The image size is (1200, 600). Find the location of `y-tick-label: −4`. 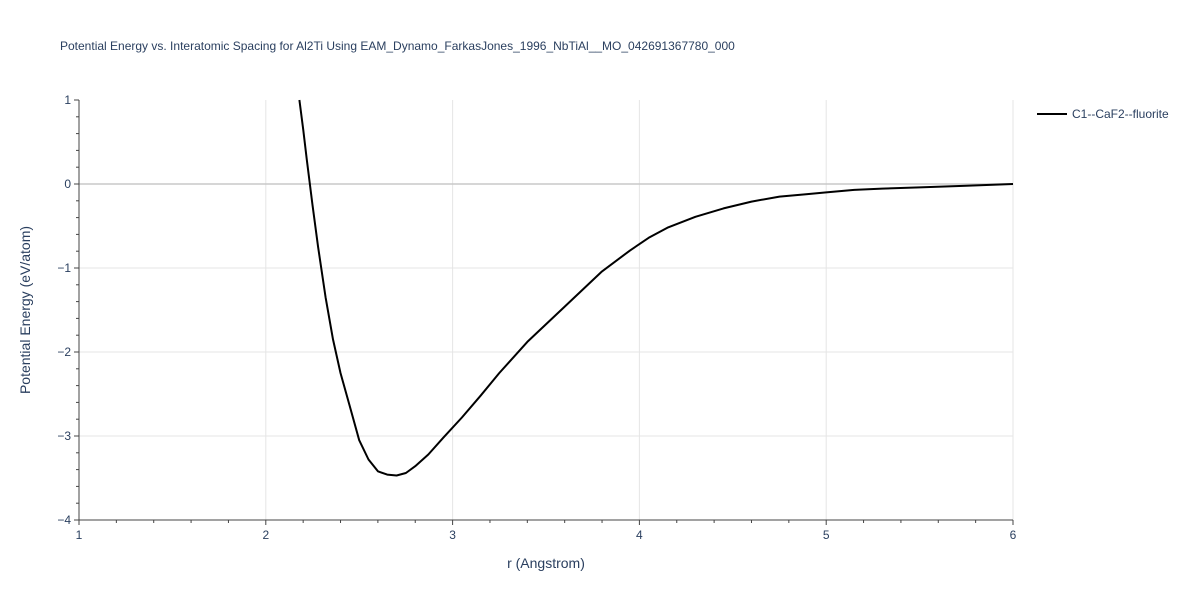

y-tick-label: −4 is located at coordinates (64, 520).